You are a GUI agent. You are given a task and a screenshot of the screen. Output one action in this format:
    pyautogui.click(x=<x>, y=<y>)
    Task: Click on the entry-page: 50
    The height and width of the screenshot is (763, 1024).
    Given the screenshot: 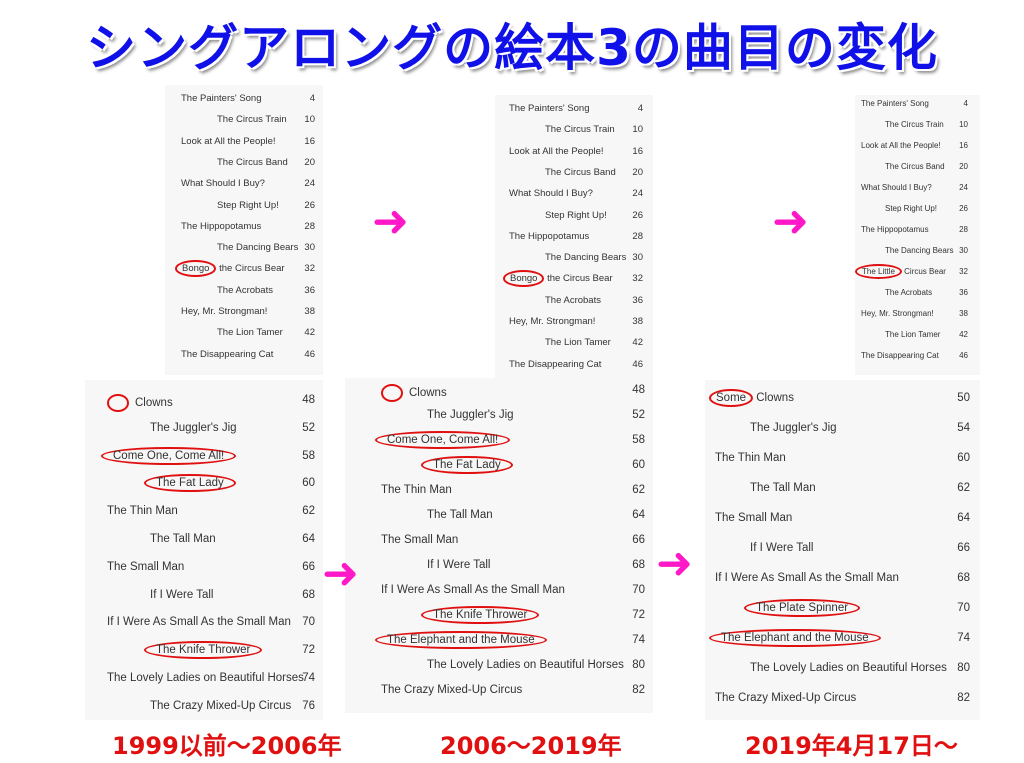 What is the action you would take?
    pyautogui.click(x=963, y=398)
    